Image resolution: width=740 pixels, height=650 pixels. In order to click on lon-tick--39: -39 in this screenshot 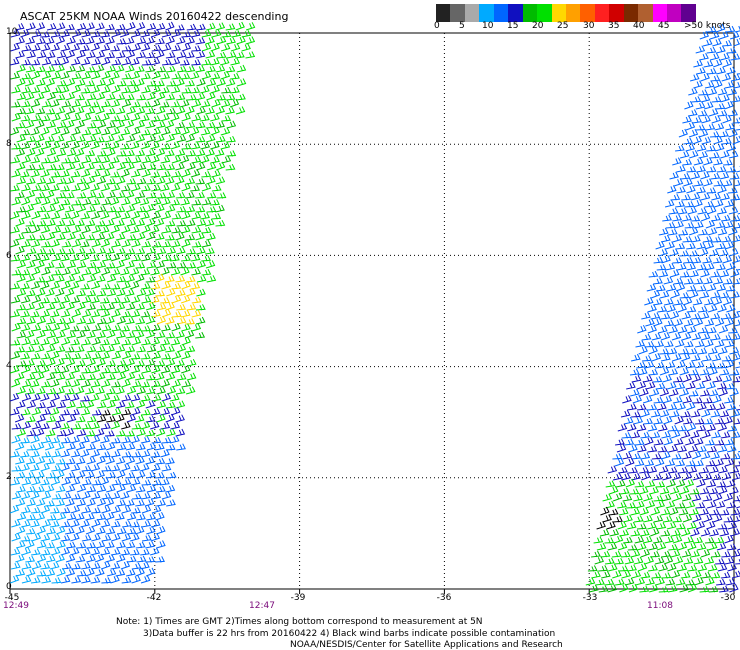, I will do `click(298, 598)`.